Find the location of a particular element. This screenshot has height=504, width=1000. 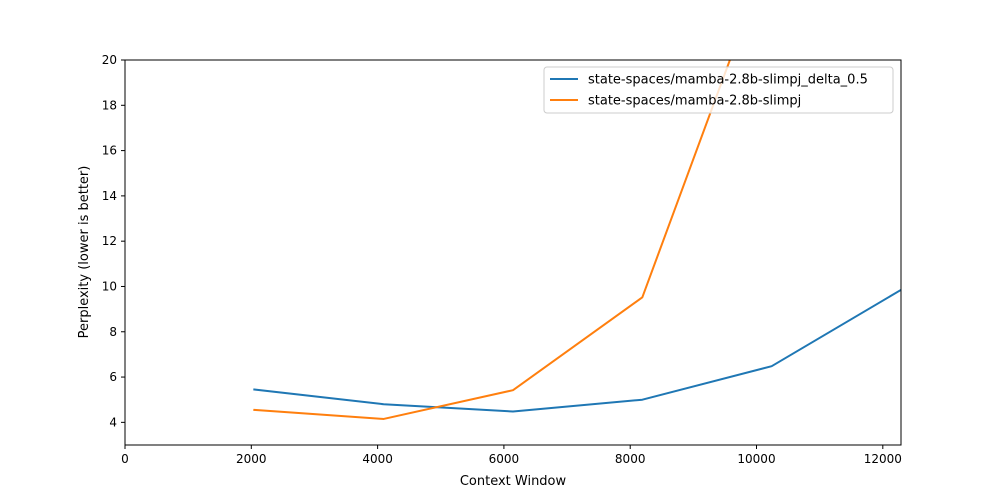

x-tick-label: 8000 is located at coordinates (630, 459).